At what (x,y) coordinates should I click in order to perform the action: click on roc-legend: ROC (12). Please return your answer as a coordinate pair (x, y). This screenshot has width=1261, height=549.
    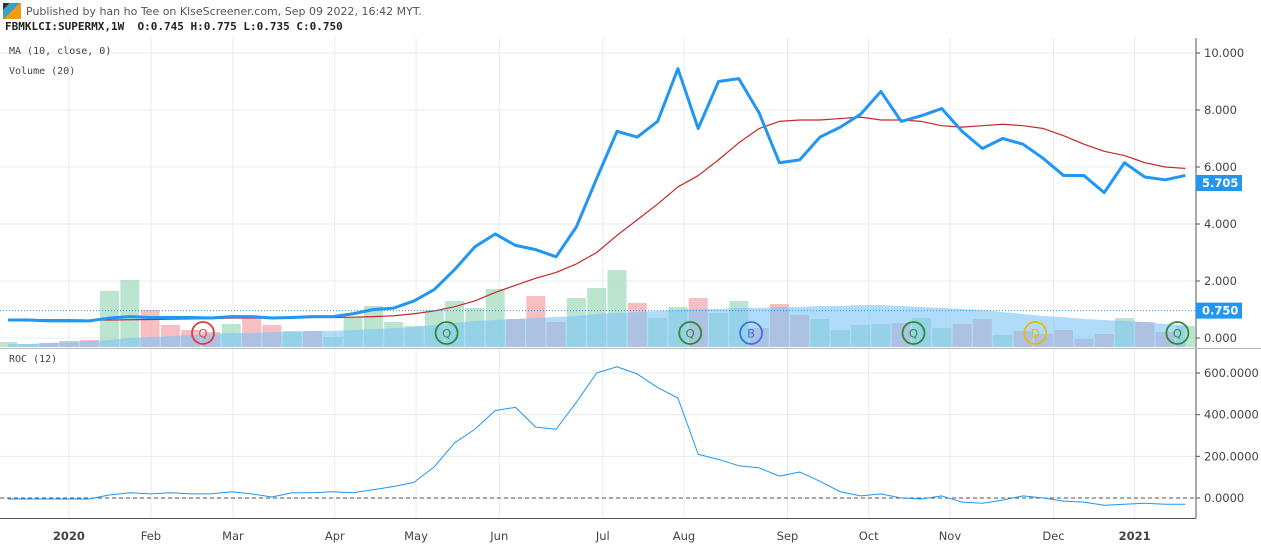
    Looking at the image, I should click on (33, 359).